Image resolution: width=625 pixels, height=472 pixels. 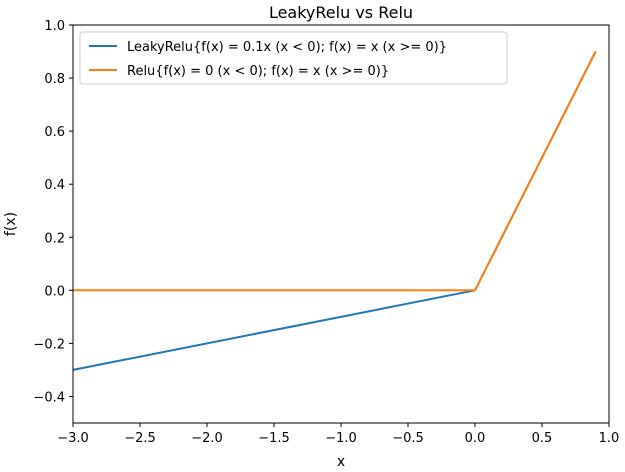 What do you see at coordinates (542, 438) in the screenshot?
I see `x-tick-label: 0.5` at bounding box center [542, 438].